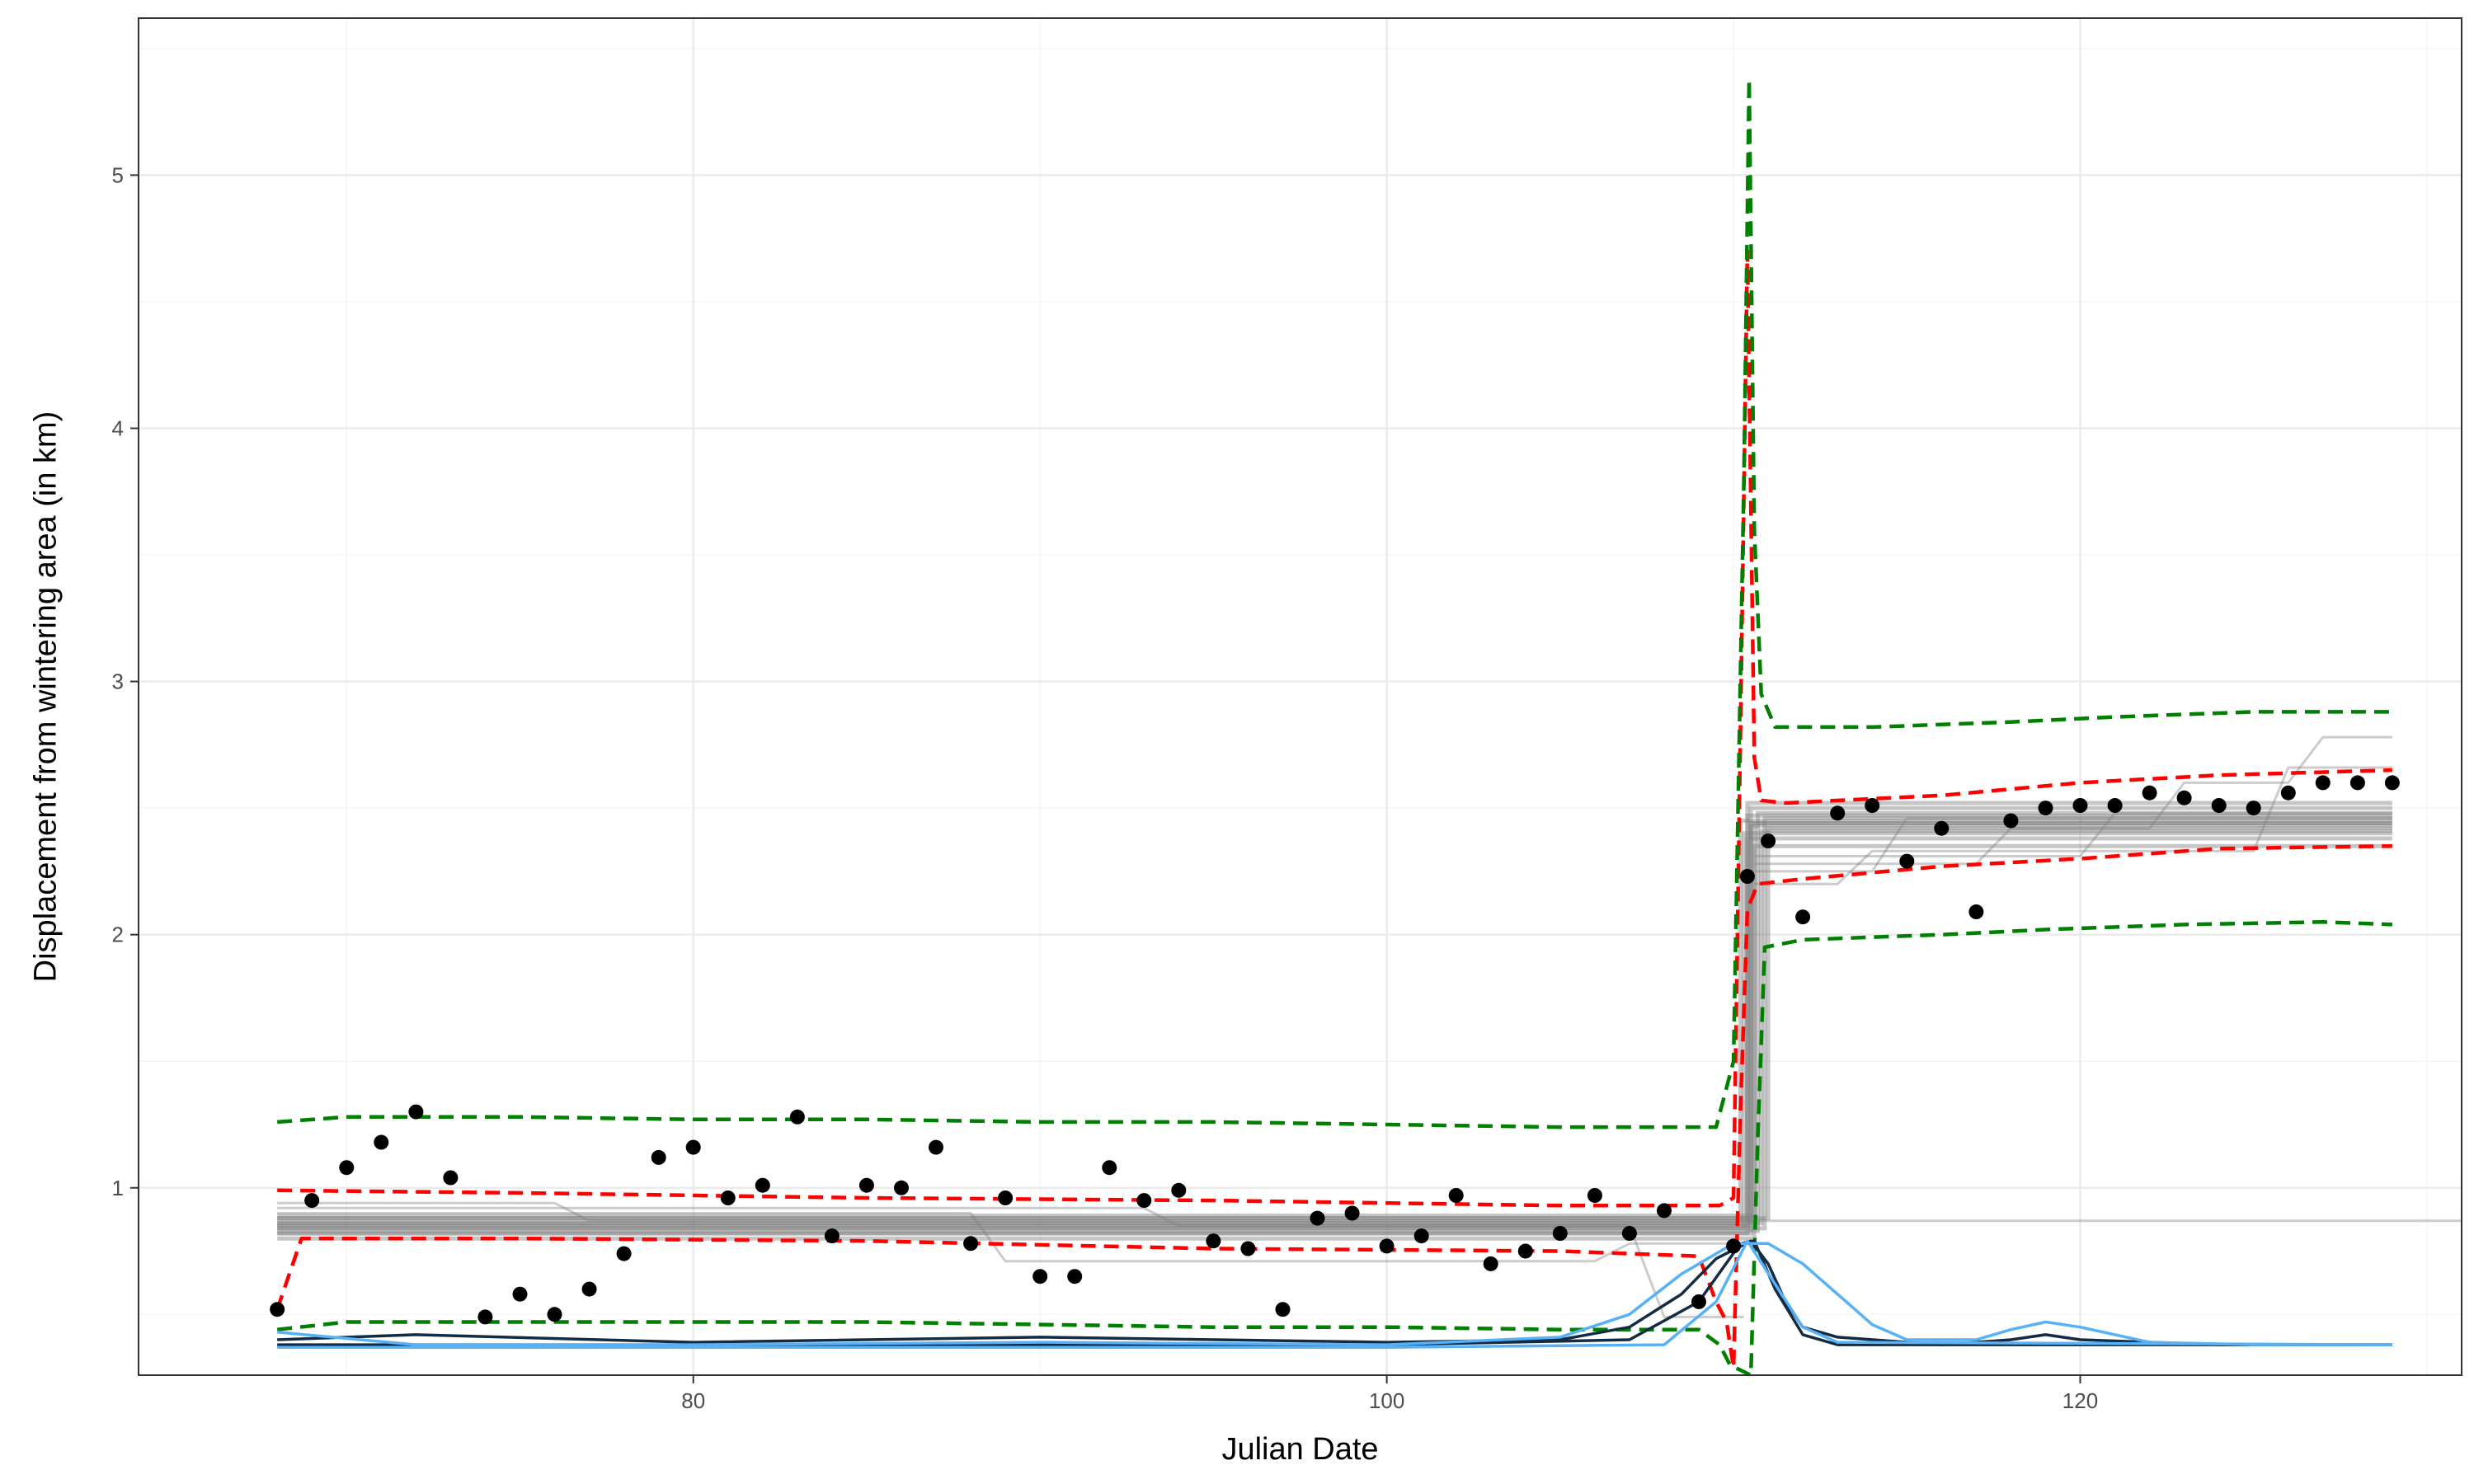 The width and height of the screenshot is (2474, 1484). Describe the element at coordinates (2080, 1400) in the screenshot. I see `x-tick-label: 120` at that location.